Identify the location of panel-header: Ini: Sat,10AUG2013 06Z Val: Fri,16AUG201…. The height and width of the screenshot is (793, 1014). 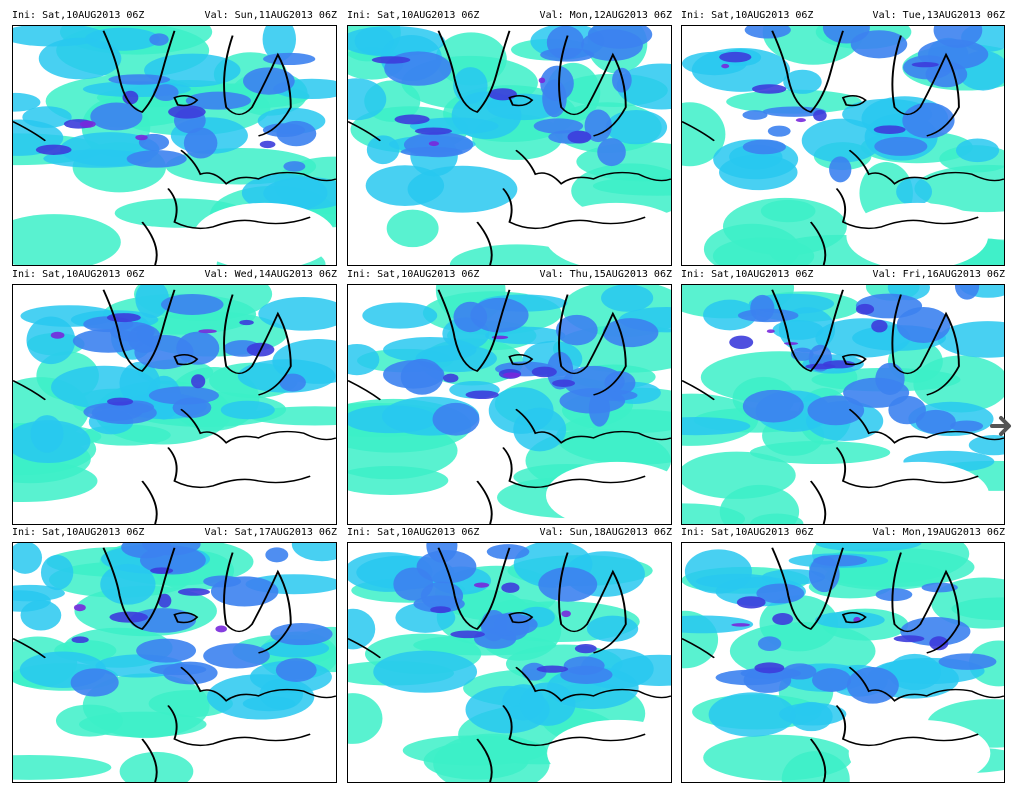
(843, 275).